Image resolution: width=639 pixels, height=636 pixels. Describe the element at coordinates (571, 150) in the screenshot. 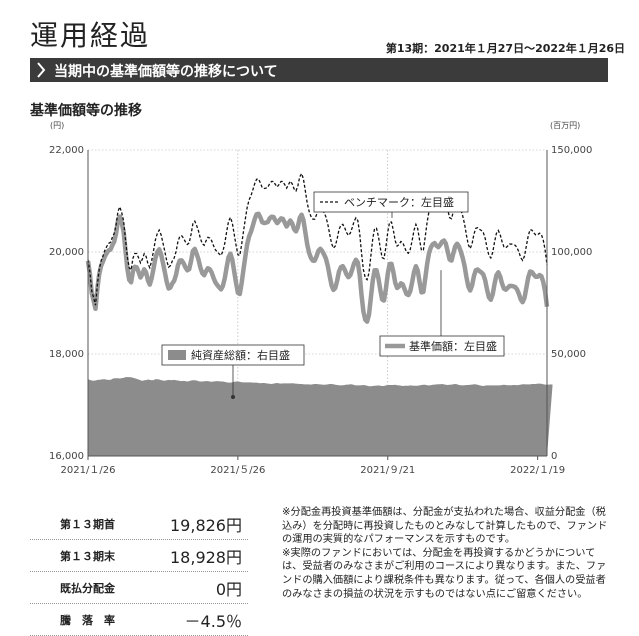

I see `right-tick-label: 150,000` at that location.